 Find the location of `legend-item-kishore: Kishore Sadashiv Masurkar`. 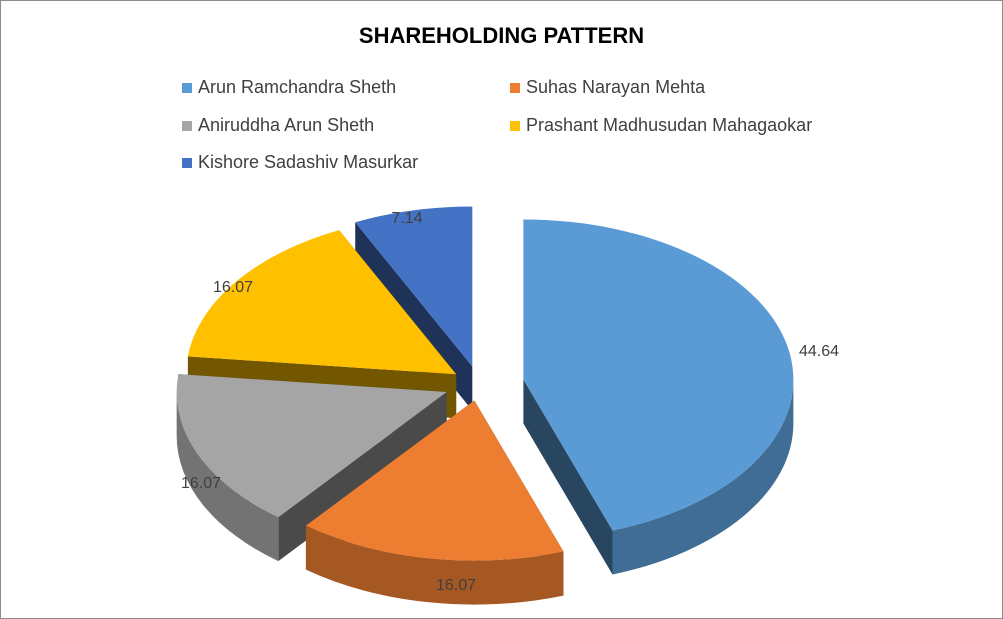

legend-item-kishore: Kishore Sadashiv Masurkar is located at coordinates (300, 162).